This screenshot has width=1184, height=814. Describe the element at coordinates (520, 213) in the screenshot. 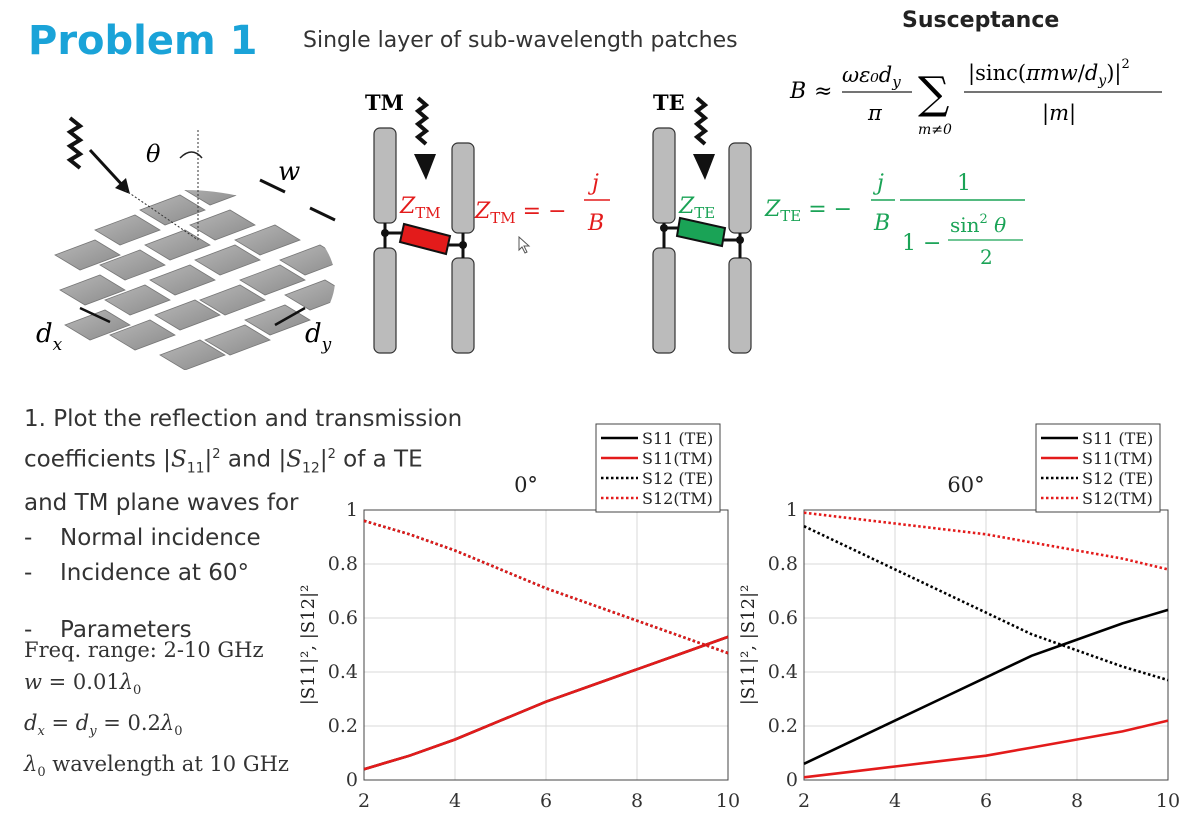

I see `z-tm-formula: ZTM = −` at that location.